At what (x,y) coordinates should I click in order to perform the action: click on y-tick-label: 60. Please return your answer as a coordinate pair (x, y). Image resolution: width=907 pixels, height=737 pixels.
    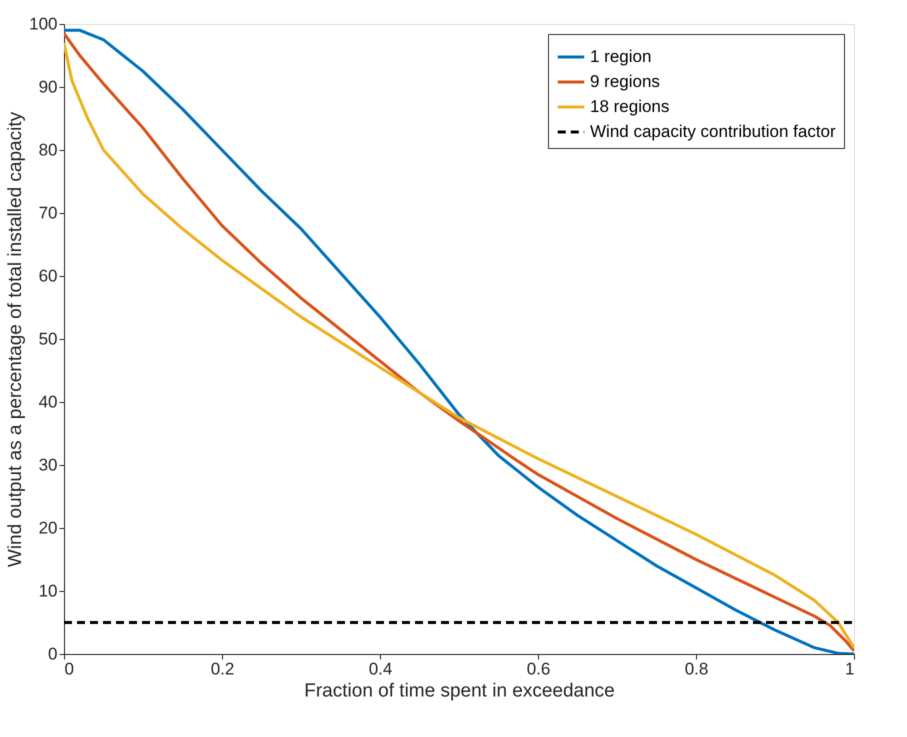
    Looking at the image, I should click on (48, 276).